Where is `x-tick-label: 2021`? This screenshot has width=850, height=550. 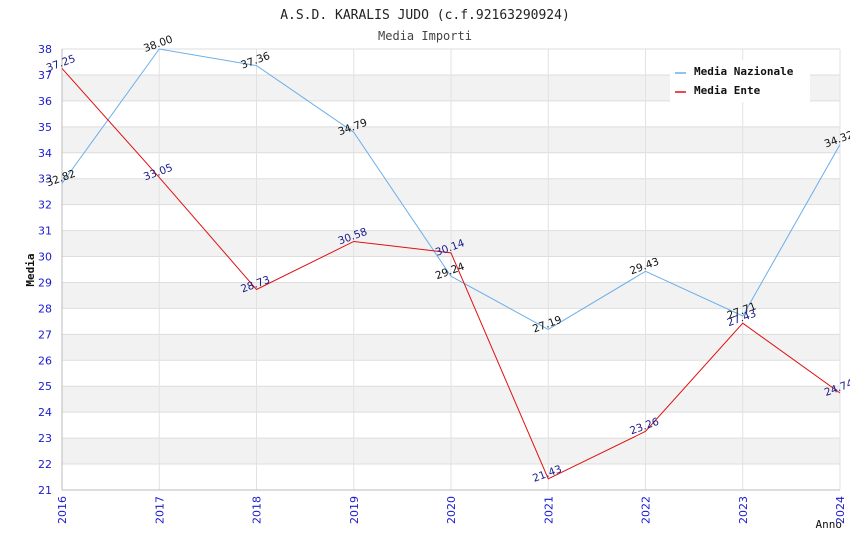 x-tick-label: 2021 is located at coordinates (548, 510).